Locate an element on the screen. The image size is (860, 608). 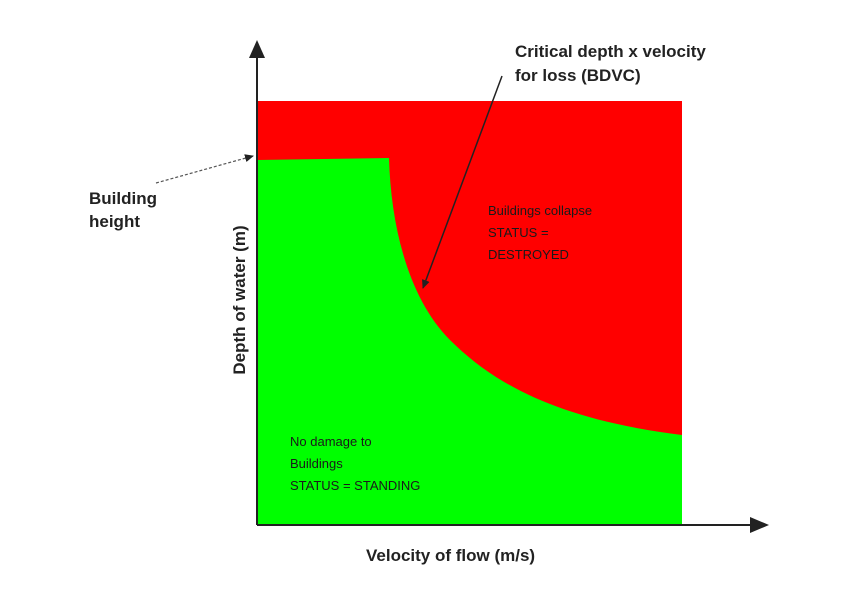
y-axis-label: Depth of water (m) is located at coordinates (239, 300).